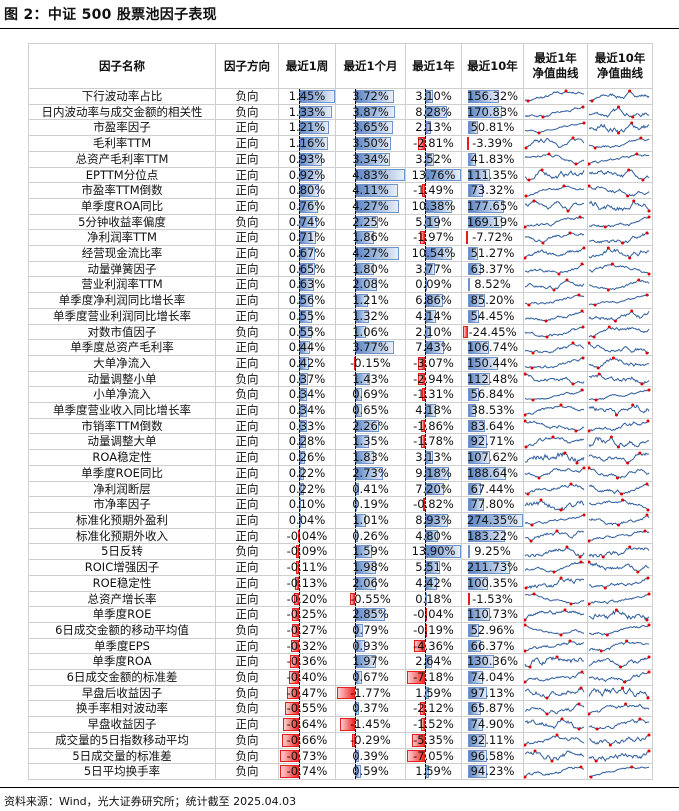 The width and height of the screenshot is (679, 811). Describe the element at coordinates (307, 66) in the screenshot. I see `header-1w: 最近1周` at that location.